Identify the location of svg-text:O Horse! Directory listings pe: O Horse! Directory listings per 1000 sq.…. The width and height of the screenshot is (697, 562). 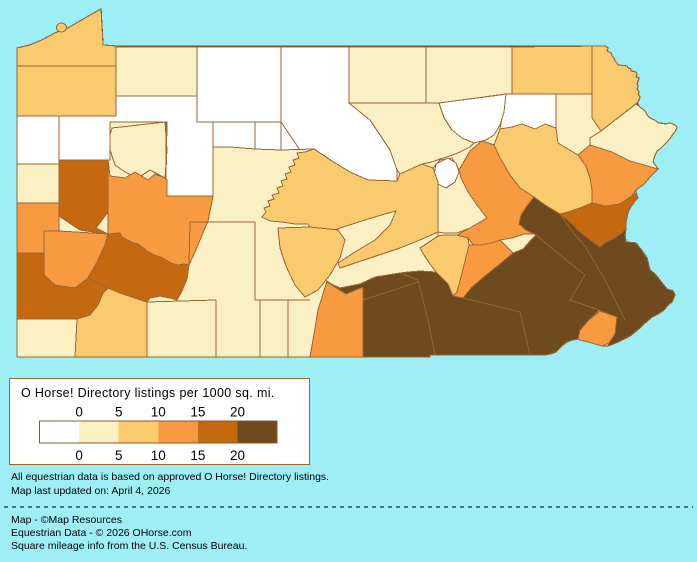
(148, 393).